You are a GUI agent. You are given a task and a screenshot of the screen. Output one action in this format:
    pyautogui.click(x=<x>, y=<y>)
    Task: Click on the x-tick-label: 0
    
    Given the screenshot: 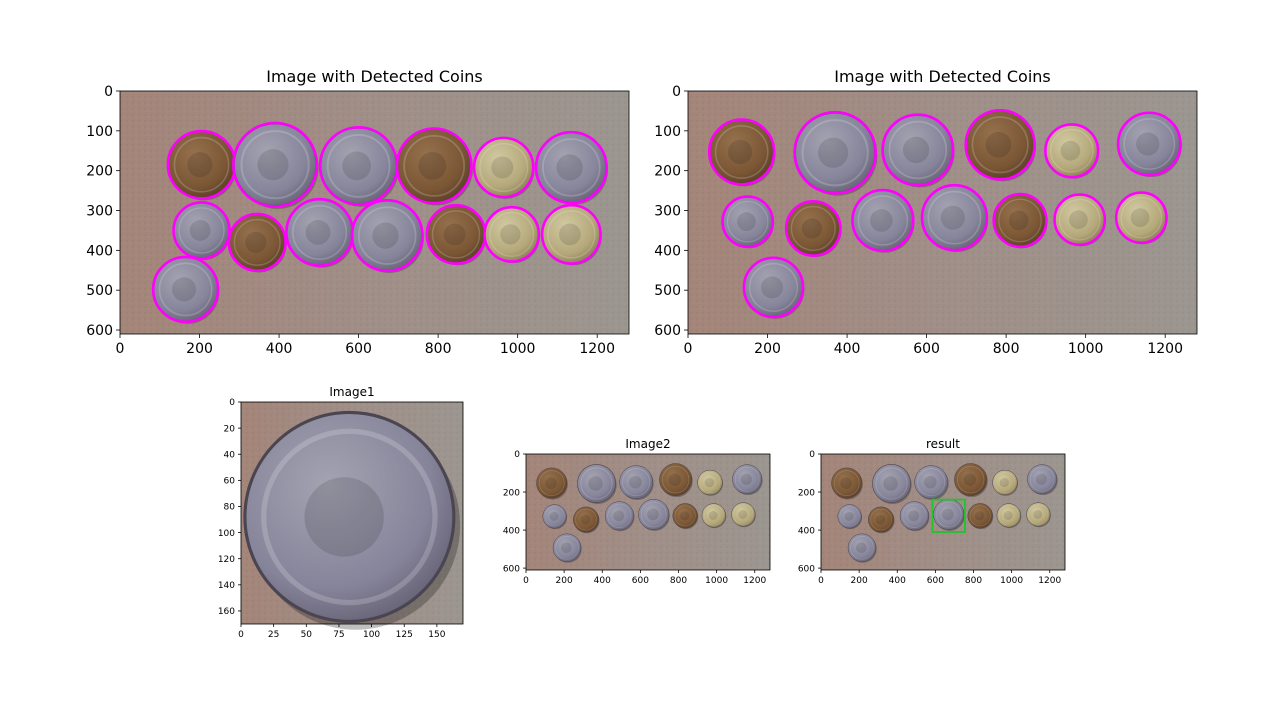 What is the action you would take?
    pyautogui.click(x=120, y=349)
    